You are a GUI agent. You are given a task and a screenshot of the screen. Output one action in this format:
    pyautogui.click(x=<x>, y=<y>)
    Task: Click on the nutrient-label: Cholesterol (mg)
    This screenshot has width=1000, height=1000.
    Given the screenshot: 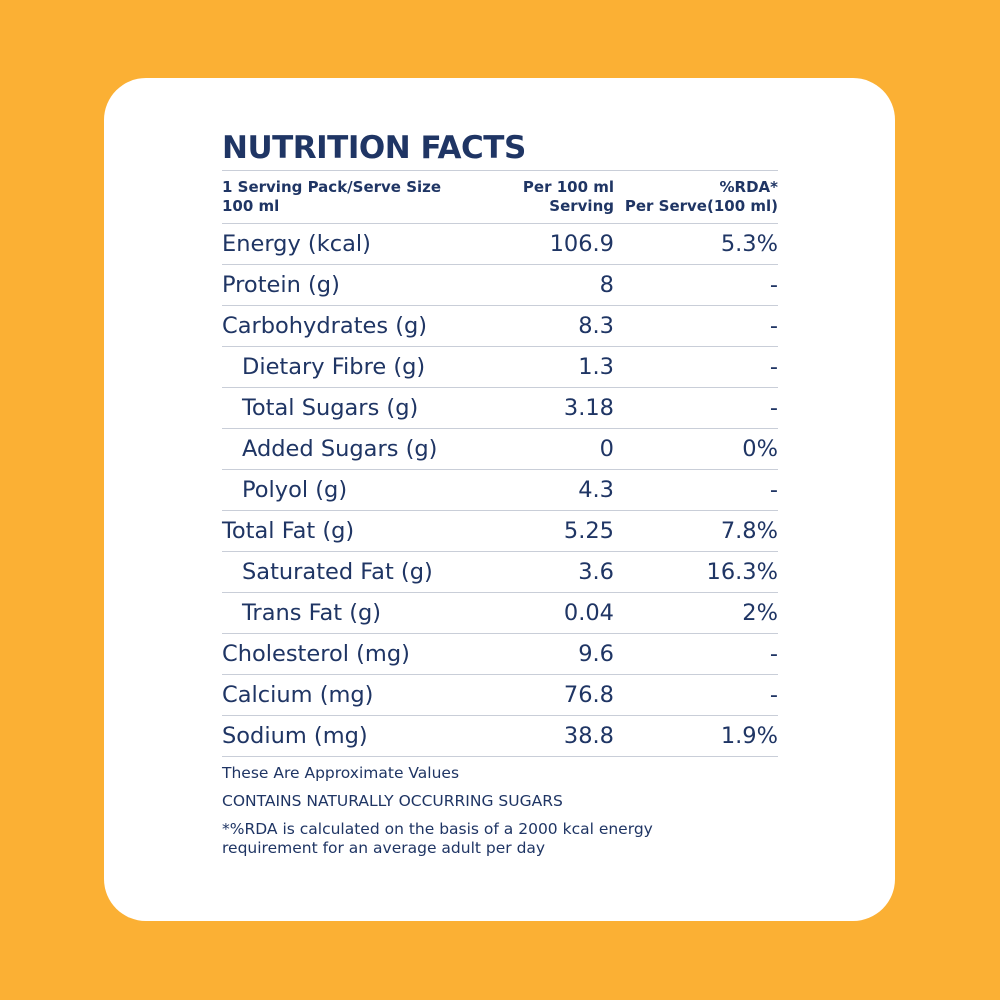 What is the action you would take?
    pyautogui.click(x=316, y=654)
    